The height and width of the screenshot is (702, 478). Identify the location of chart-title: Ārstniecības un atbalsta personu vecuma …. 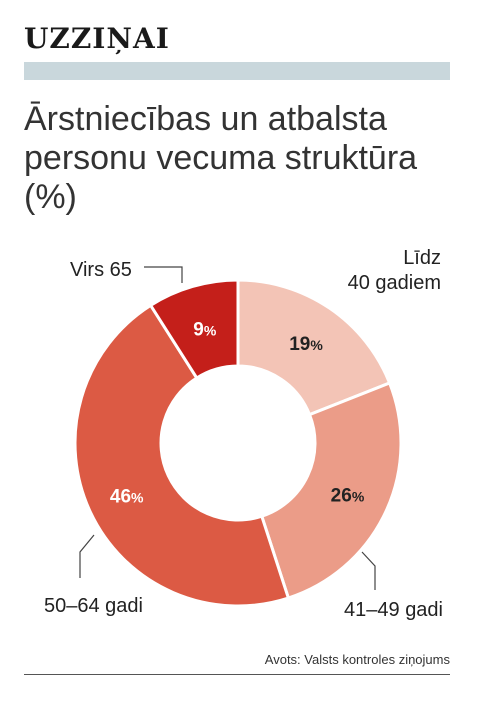
(221, 158).